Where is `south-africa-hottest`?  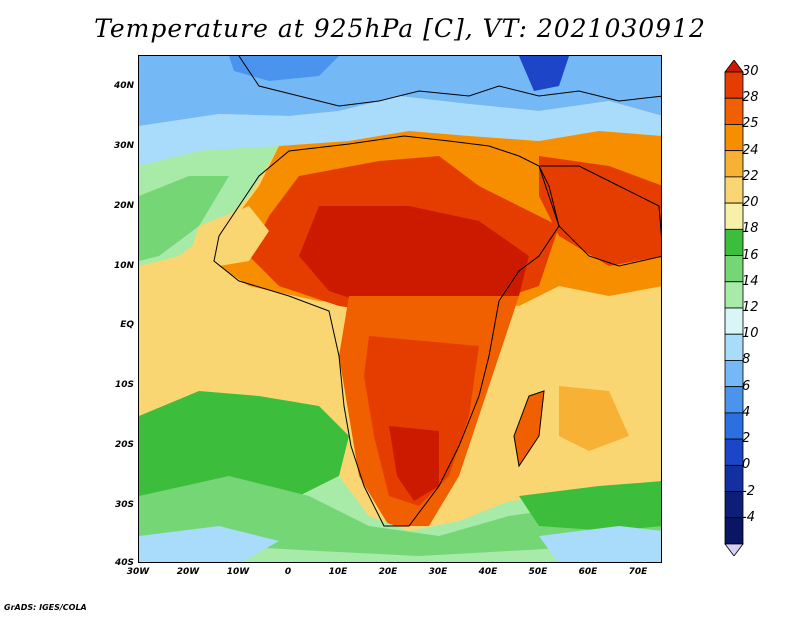
south-africa-hottest is located at coordinates (414, 463).